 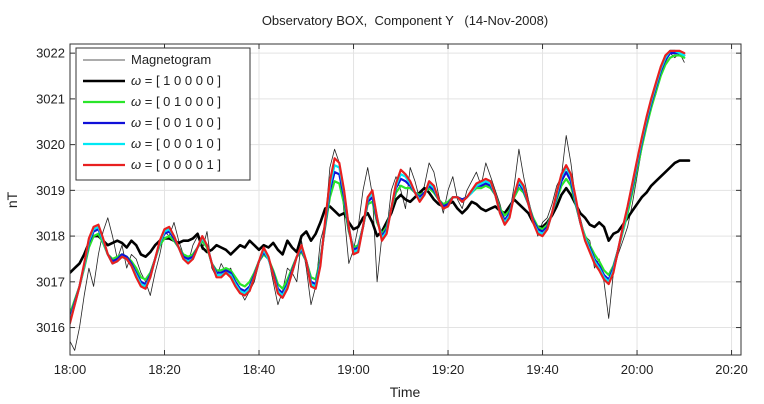 What do you see at coordinates (50, 236) in the screenshot?
I see `y-tick-label: 3018` at bounding box center [50, 236].